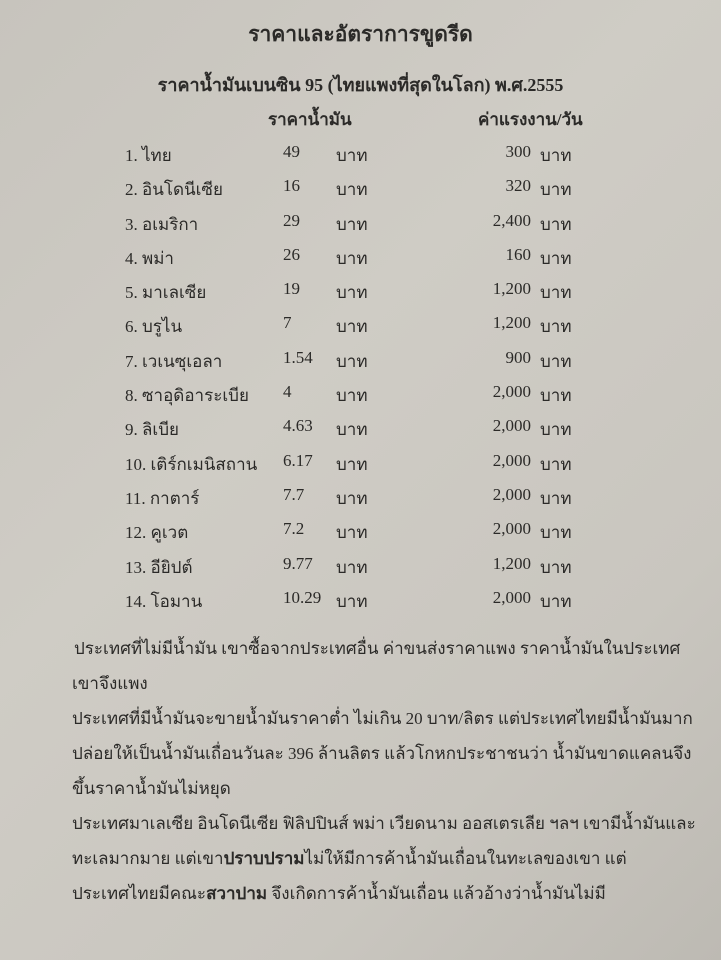 The width and height of the screenshot is (721, 960). Describe the element at coordinates (310, 119) in the screenshot. I see `header-oil-price: ราคาน้ำมัน` at that location.